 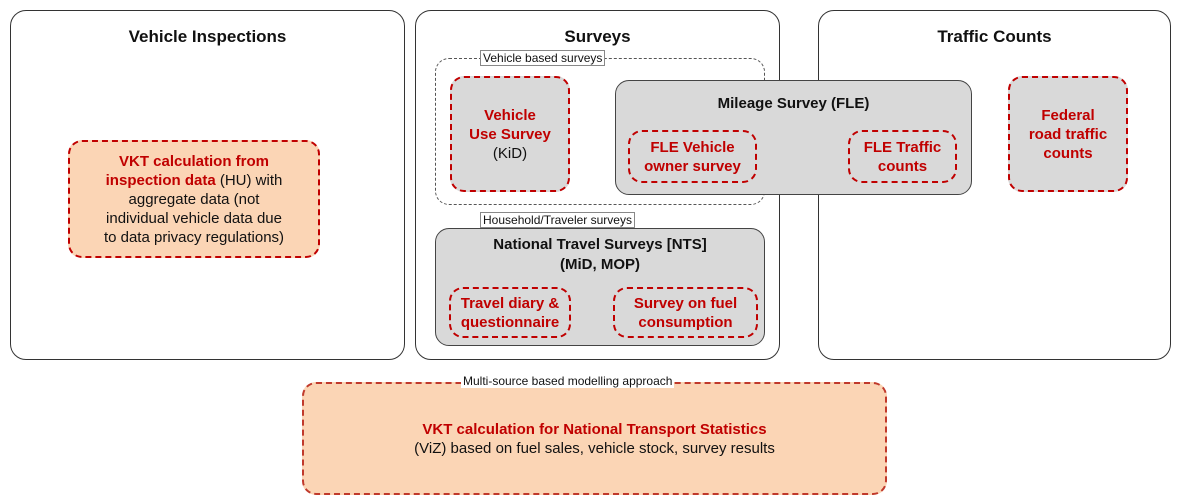 I want to click on mileage-item: FLE Vehicle owner survey, so click(x=692, y=156).